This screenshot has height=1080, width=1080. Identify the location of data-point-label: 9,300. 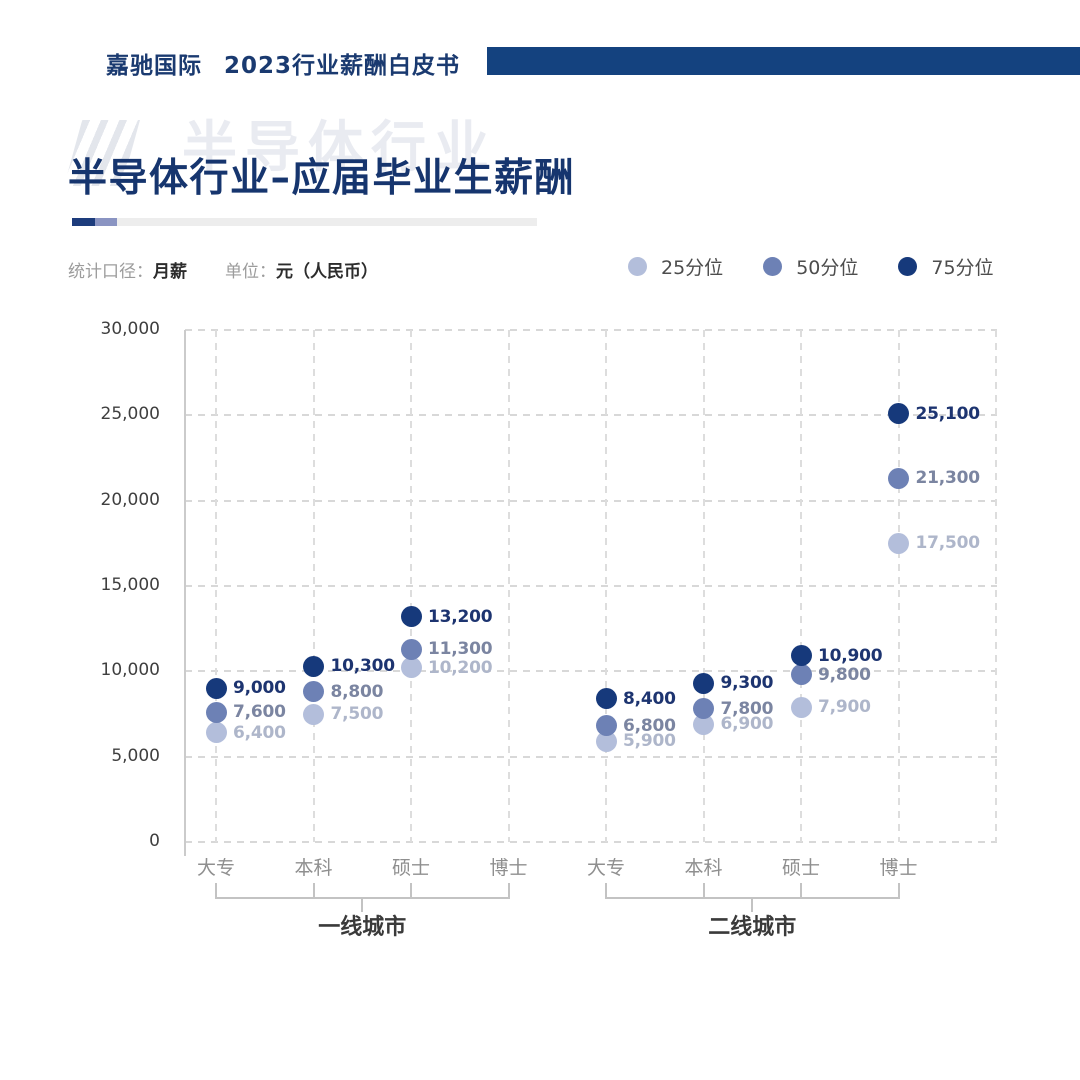
(747, 683).